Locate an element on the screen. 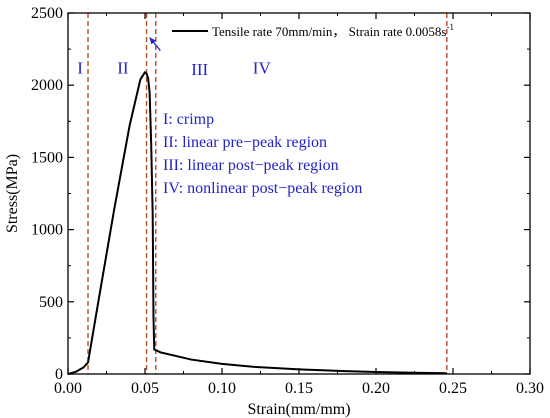 The height and width of the screenshot is (418, 550). x-tick-label: 0.15 is located at coordinates (299, 388).